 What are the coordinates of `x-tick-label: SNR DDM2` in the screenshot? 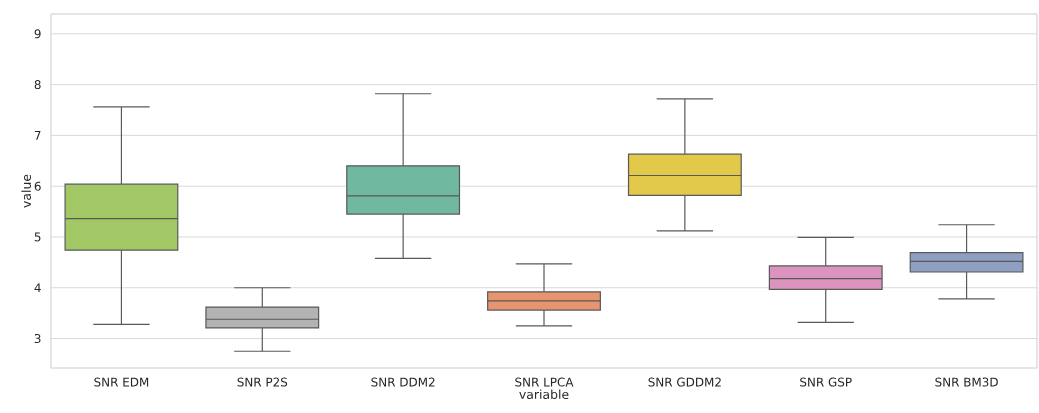 It's located at (403, 382).